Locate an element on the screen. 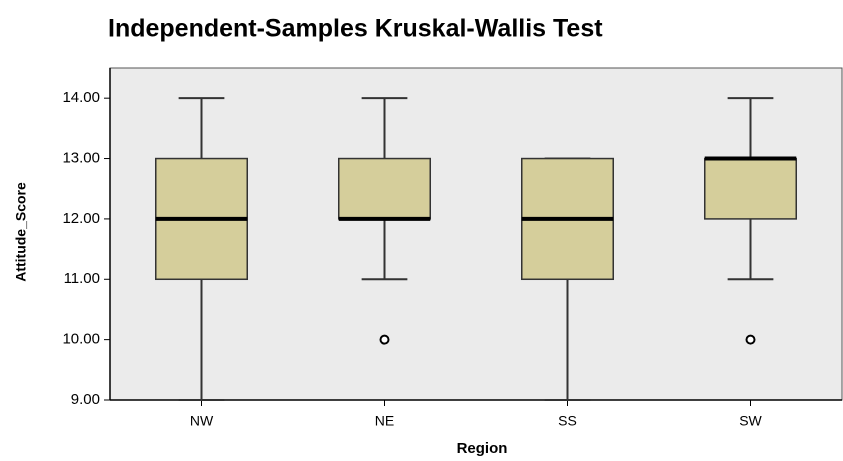  x-tick-label: SW is located at coordinates (750, 421).